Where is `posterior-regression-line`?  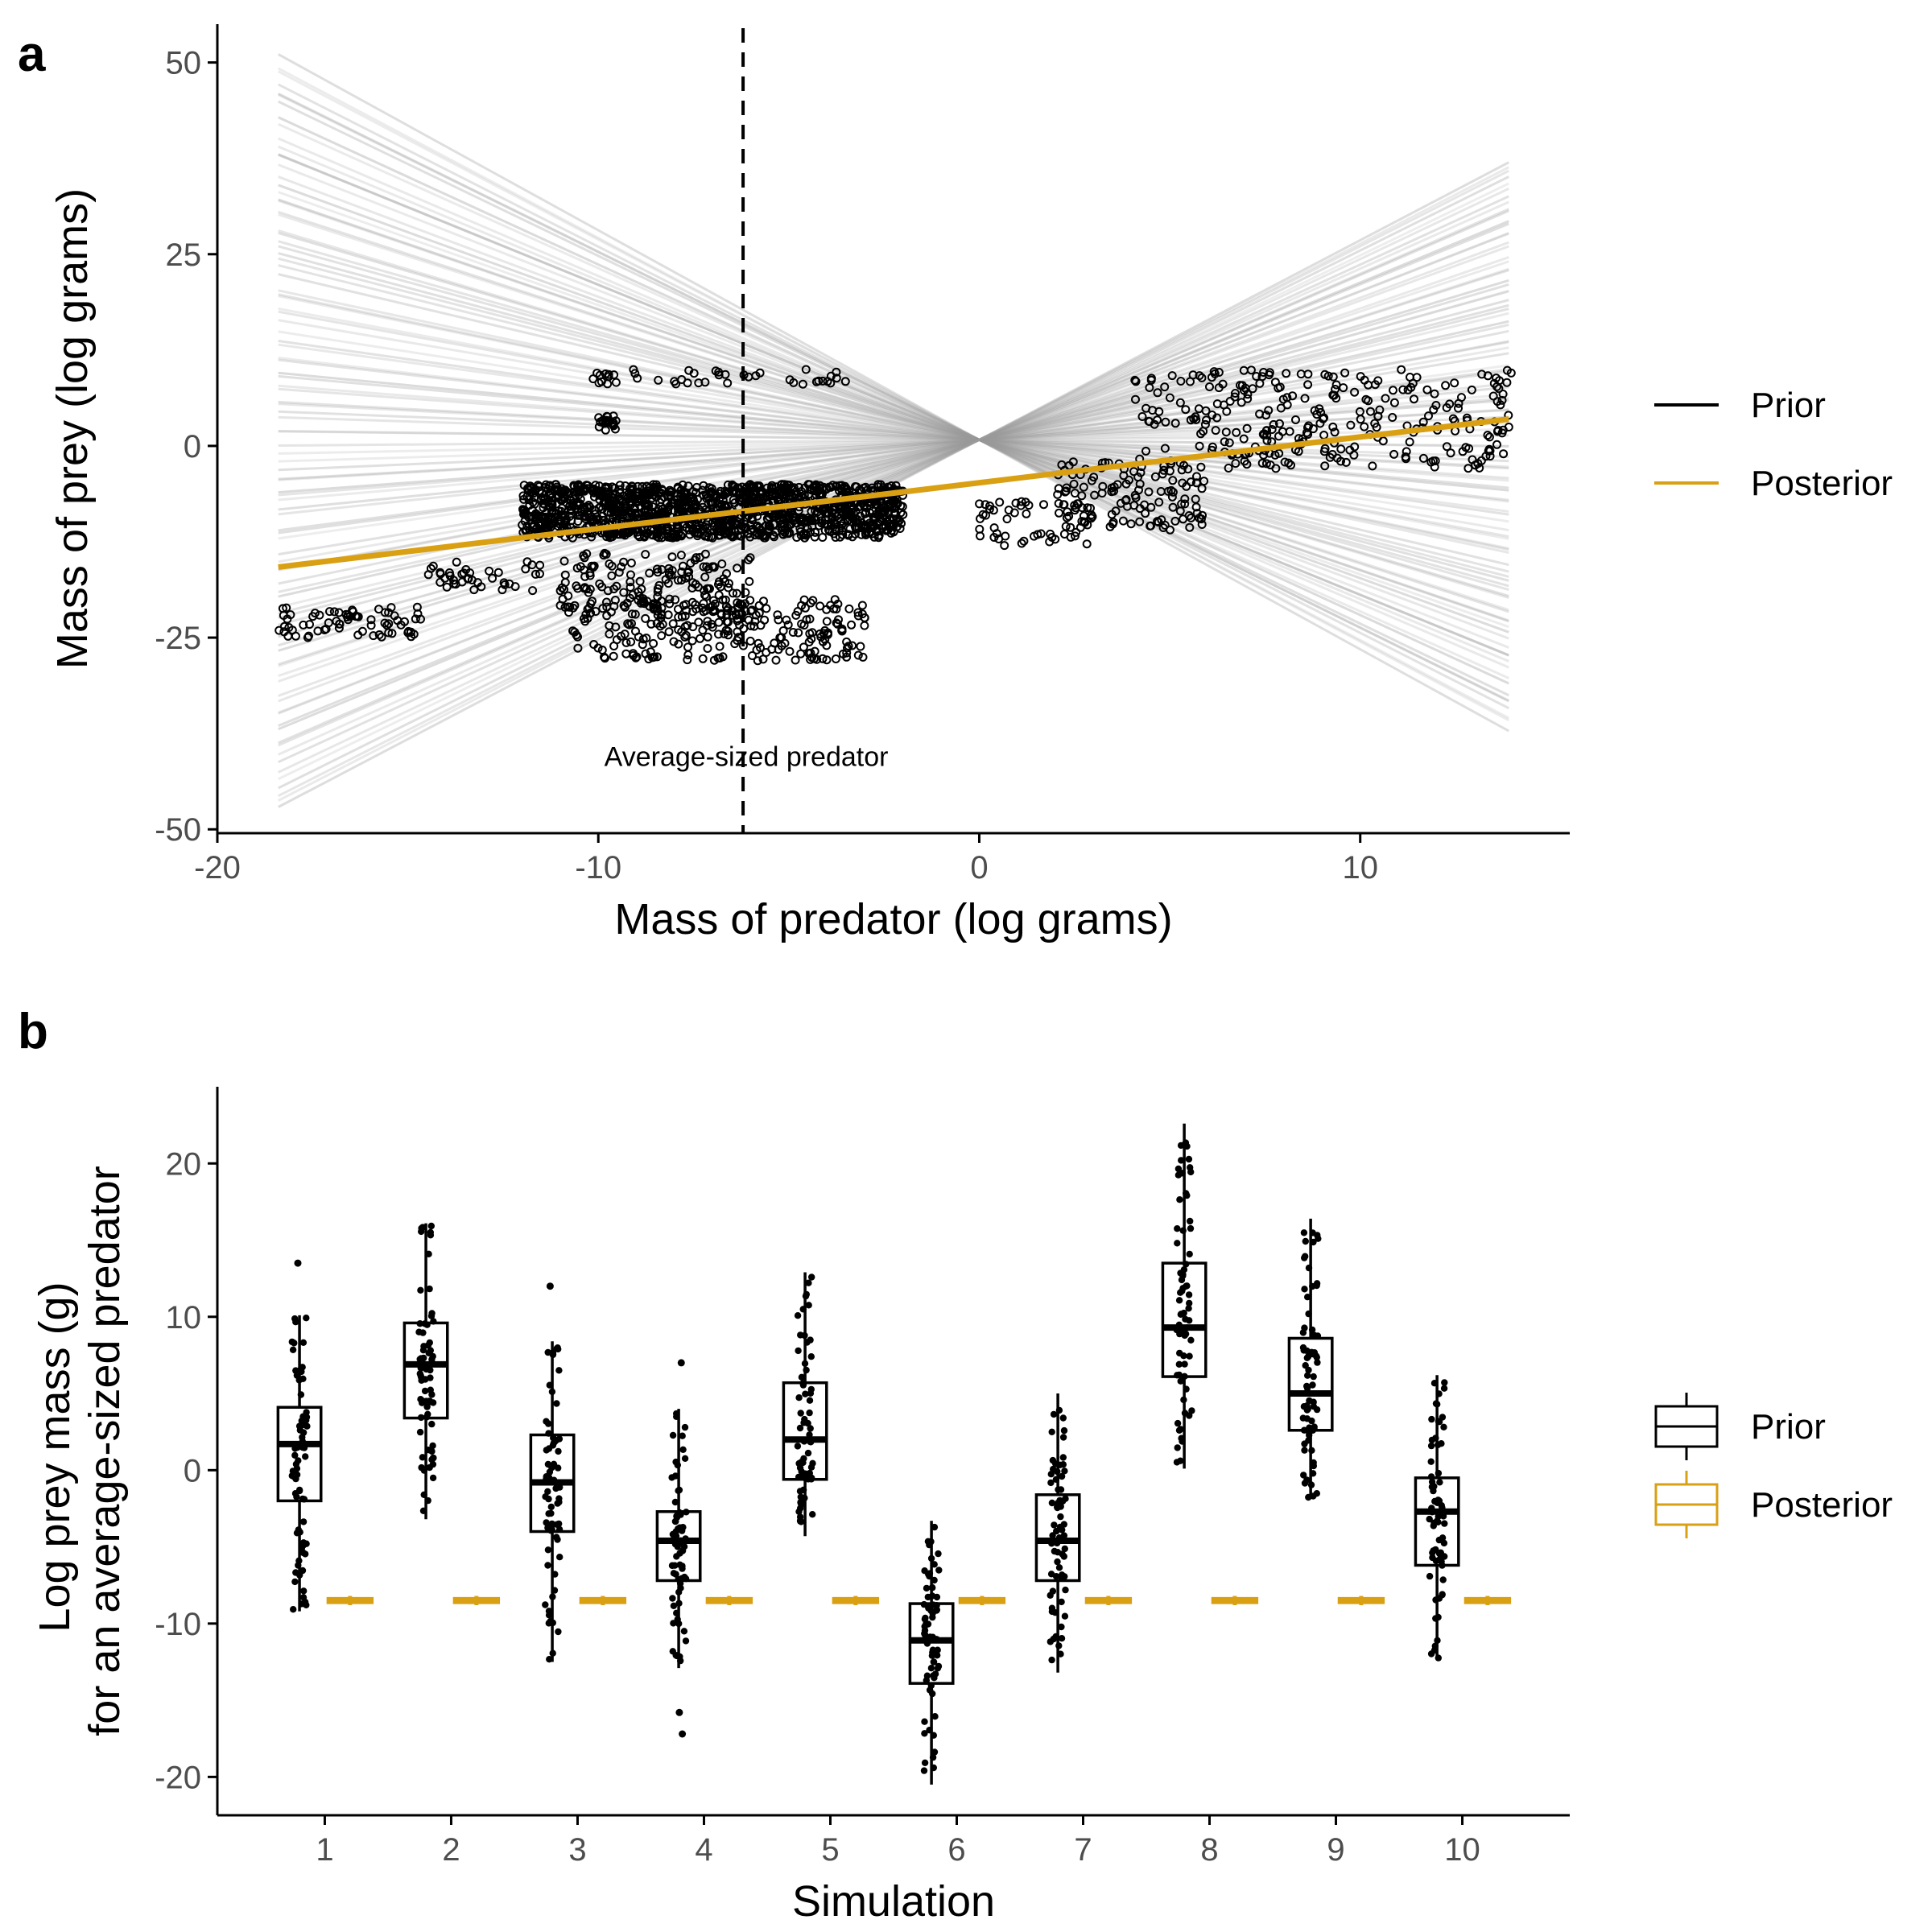
posterior-regression-line is located at coordinates (893, 493).